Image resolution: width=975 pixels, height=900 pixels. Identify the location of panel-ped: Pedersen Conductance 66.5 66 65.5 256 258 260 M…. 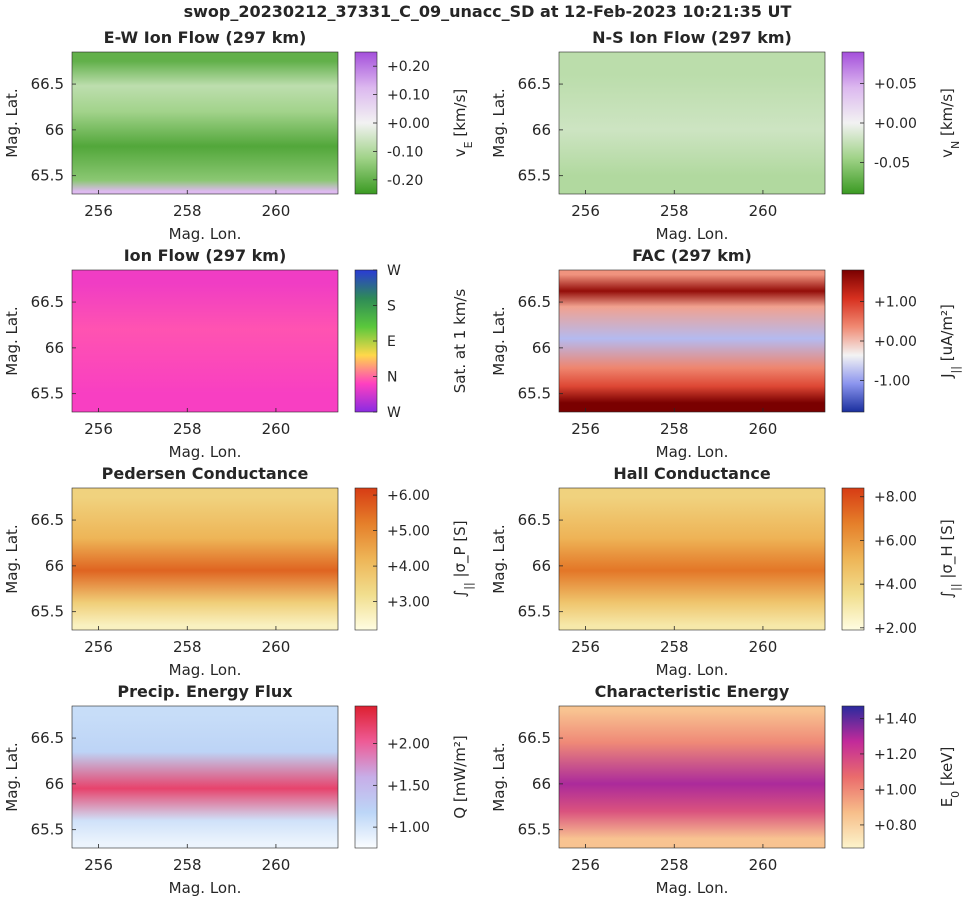
(243, 569).